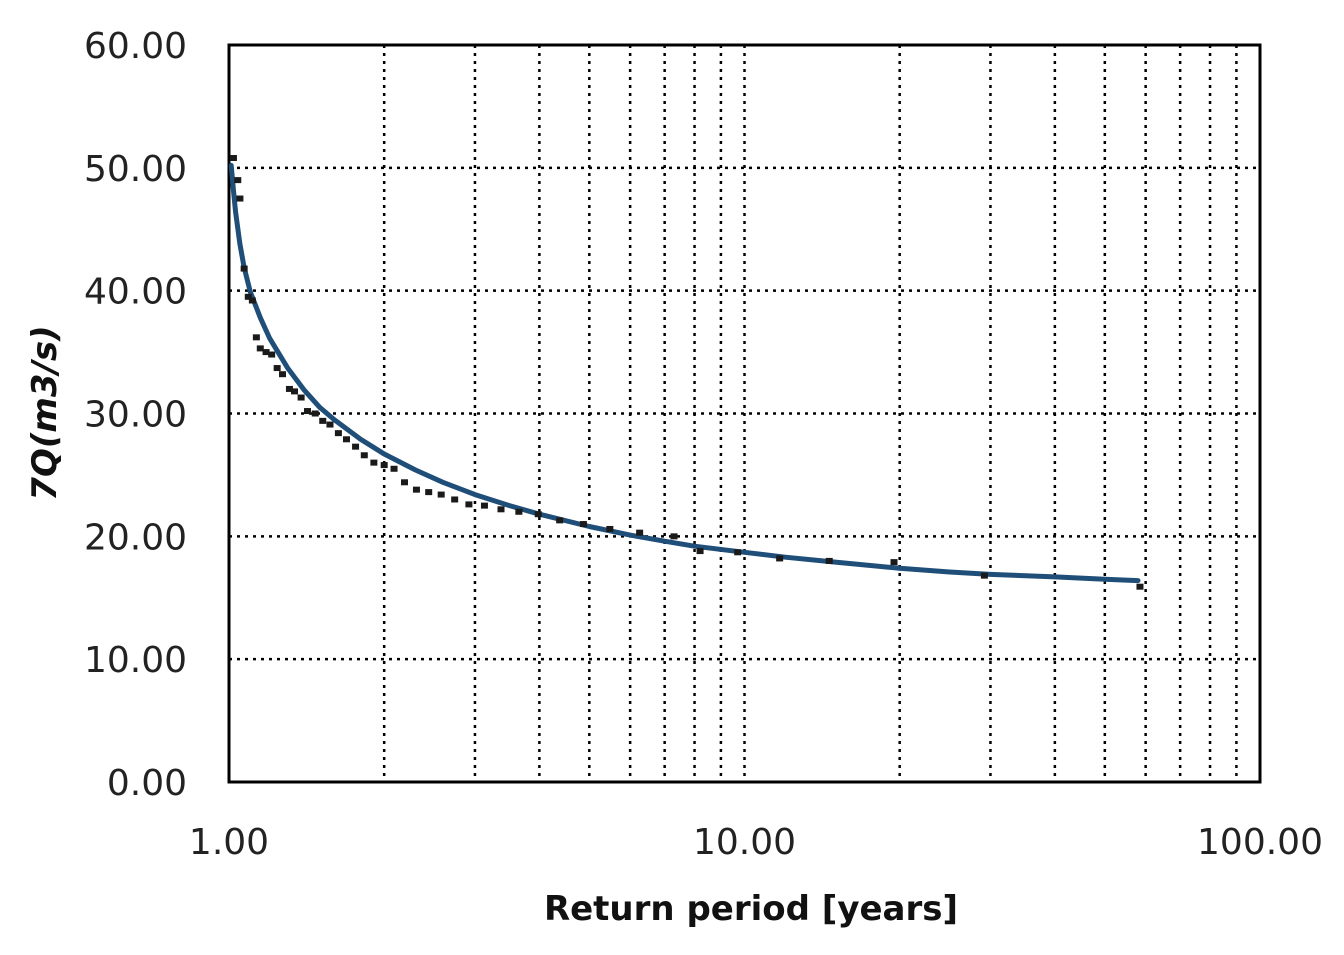 The height and width of the screenshot is (955, 1344). Describe the element at coordinates (135, 415) in the screenshot. I see `y-tick-label: 30.00` at that location.